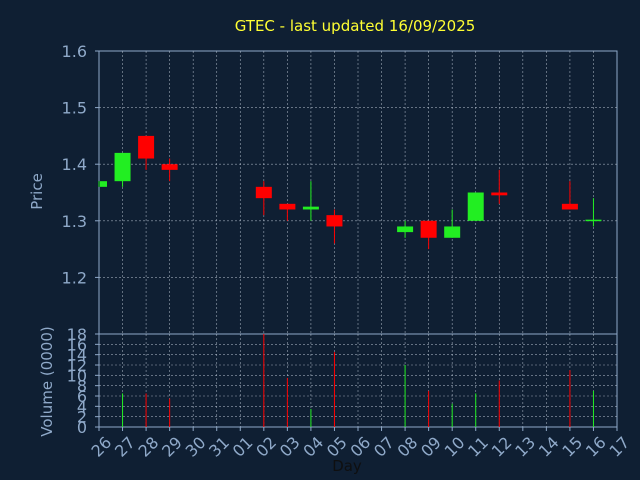 The height and width of the screenshot is (480, 640). Describe the element at coordinates (347, 466) in the screenshot. I see `x-axis-label: Day` at that location.